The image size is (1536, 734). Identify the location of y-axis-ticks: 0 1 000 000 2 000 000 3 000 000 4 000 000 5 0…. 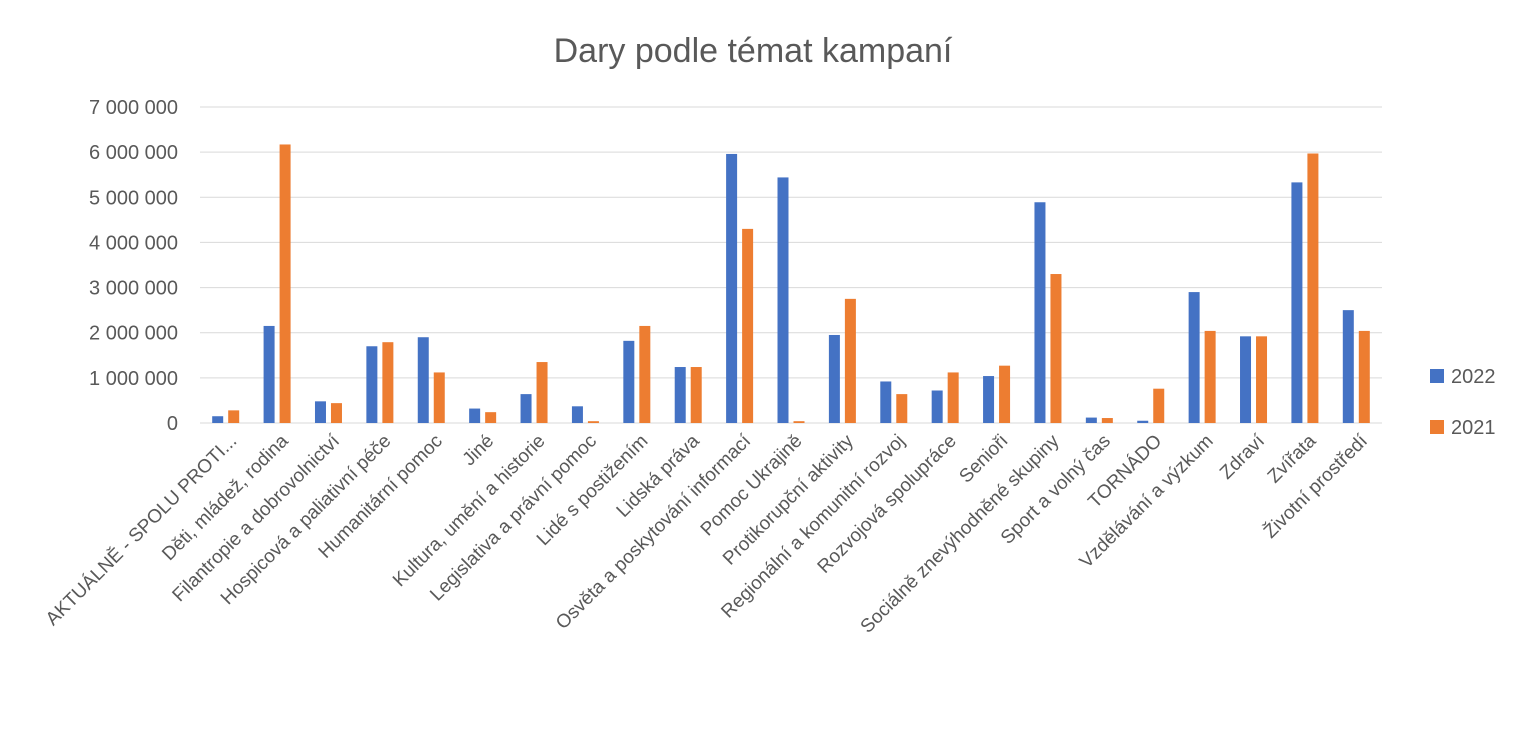
(133, 266).